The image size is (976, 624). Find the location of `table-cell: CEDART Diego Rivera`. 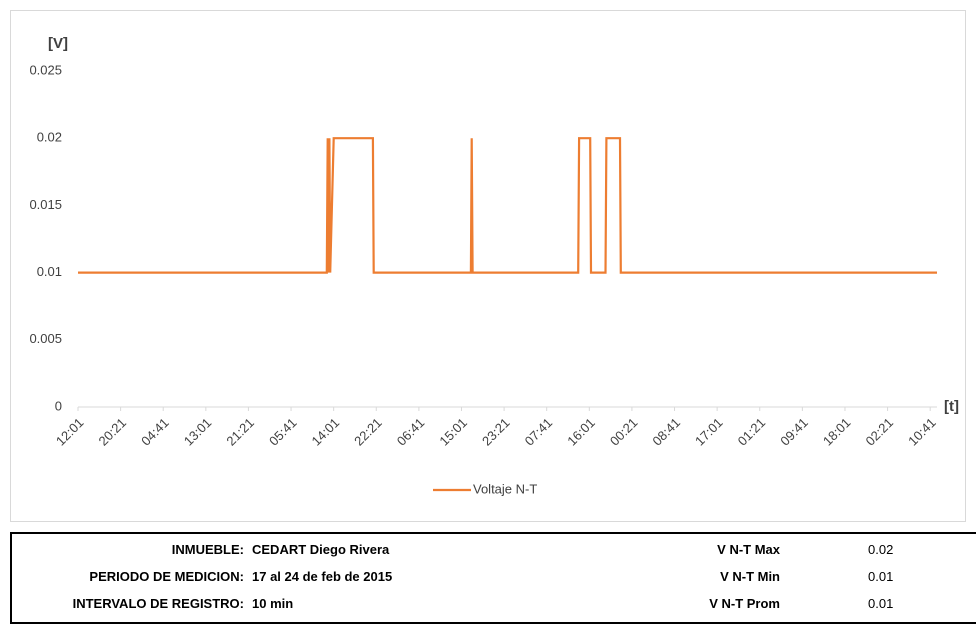

table-cell: CEDART Diego Rivera is located at coordinates (321, 549).